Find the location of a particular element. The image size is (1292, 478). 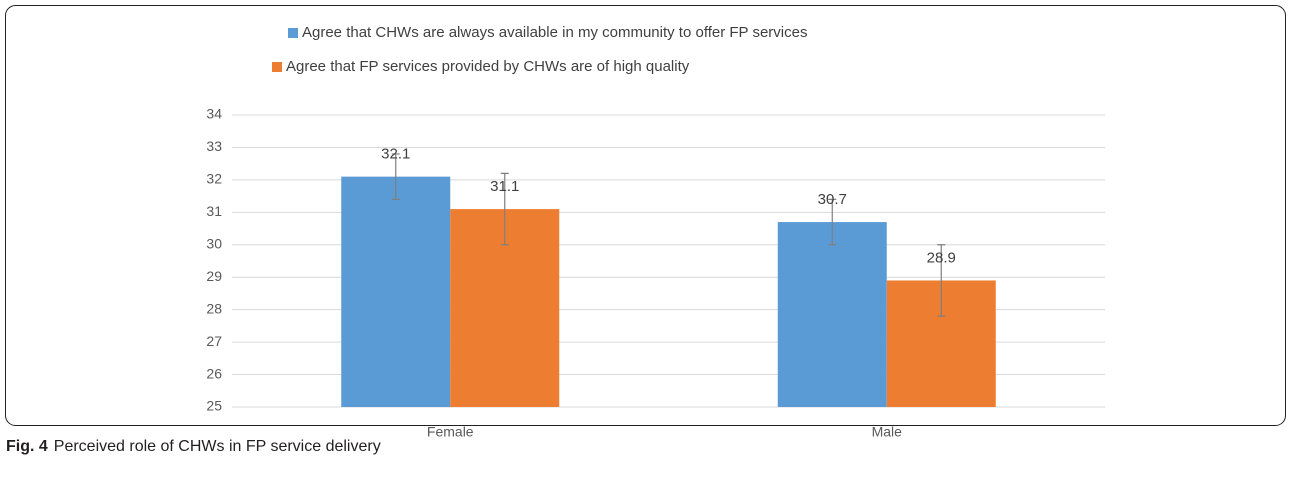

caption-label: Fig. 4 is located at coordinates (27, 446).